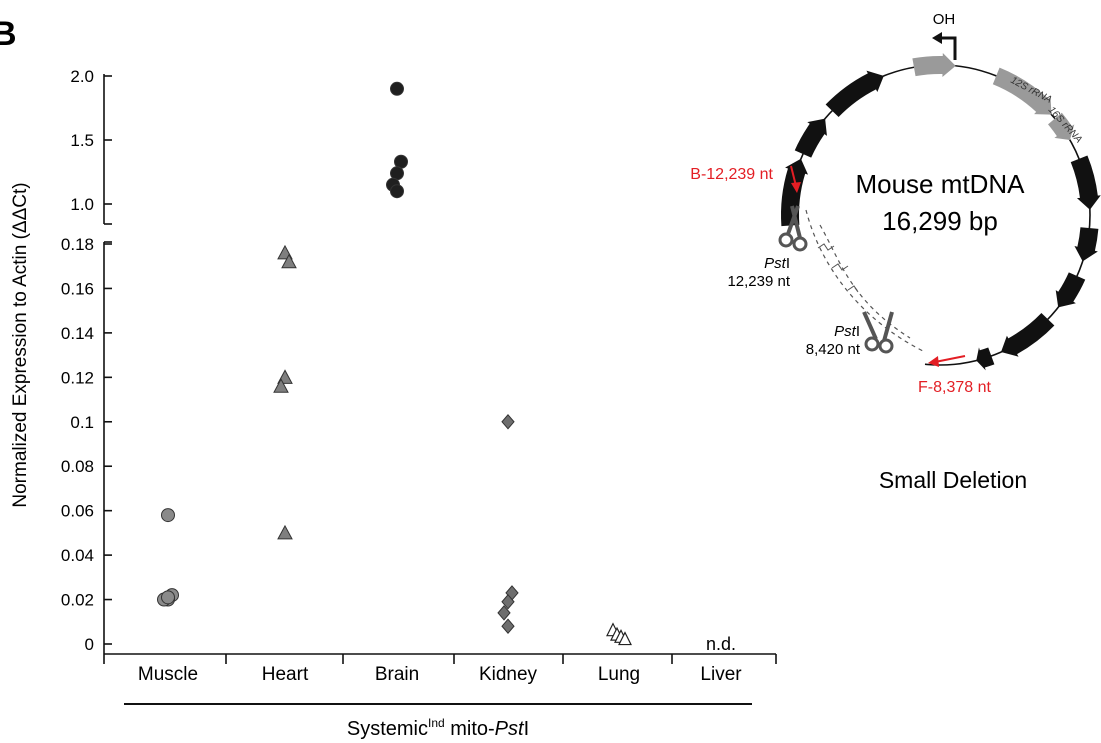 The height and width of the screenshot is (743, 1101). What do you see at coordinates (865, 281) in the screenshot?
I see `deleted-region-dashed-outer` at bounding box center [865, 281].